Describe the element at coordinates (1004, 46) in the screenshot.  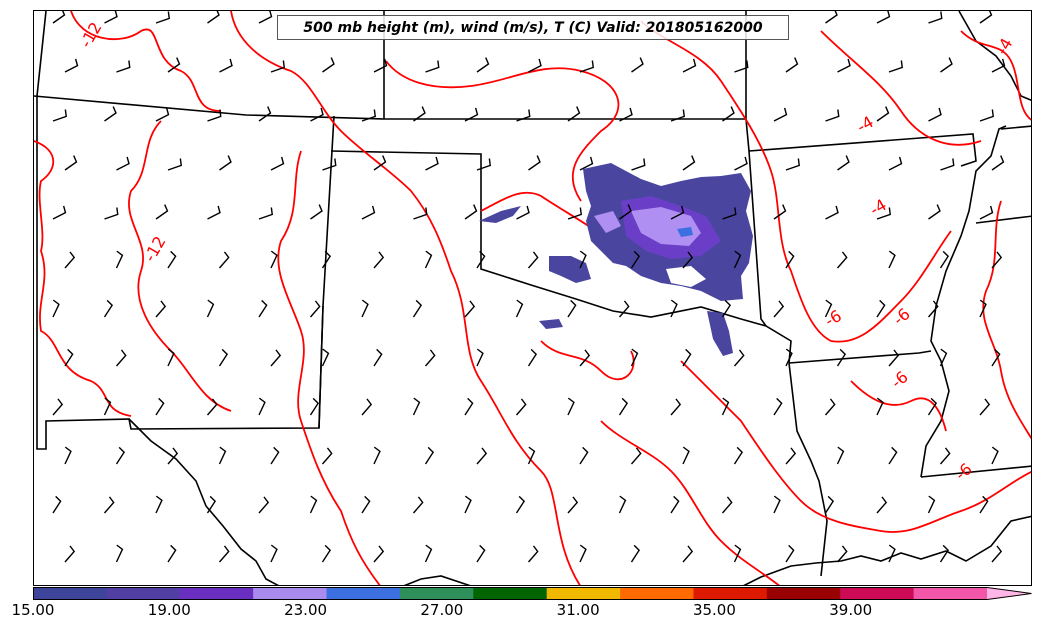
I see `contour-label: -4` at that location.